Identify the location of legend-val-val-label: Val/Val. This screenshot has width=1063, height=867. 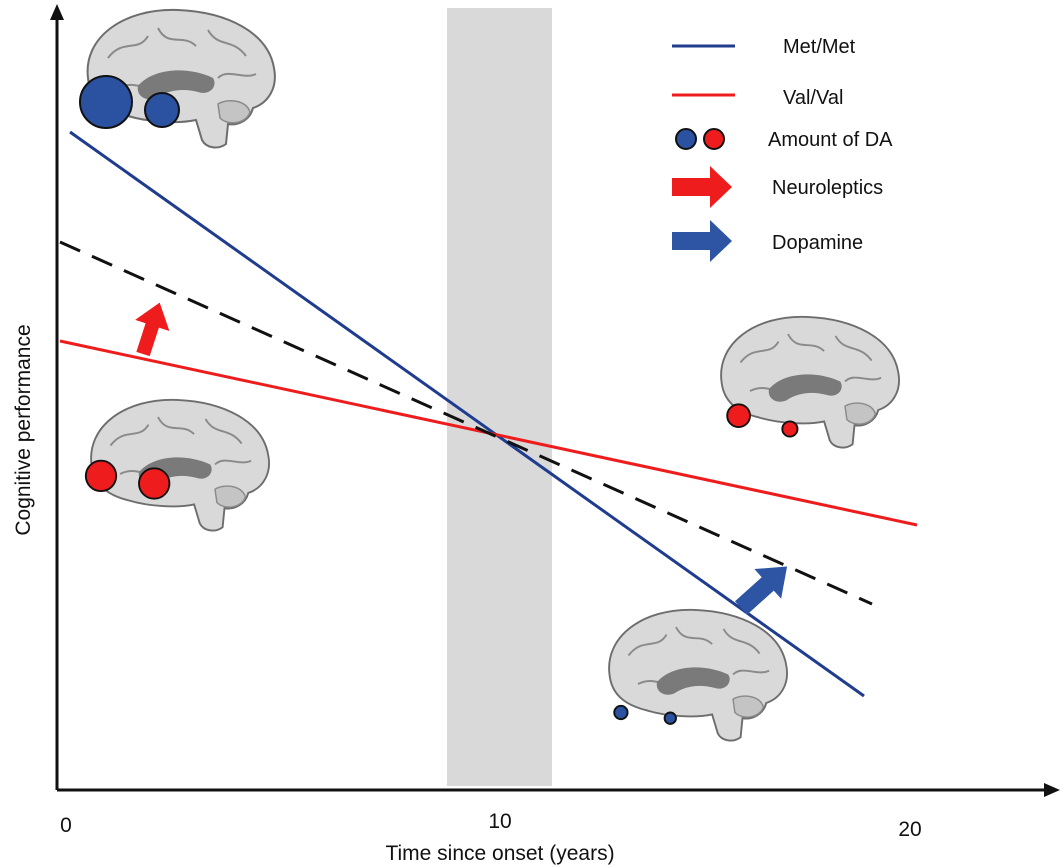
(813, 98).